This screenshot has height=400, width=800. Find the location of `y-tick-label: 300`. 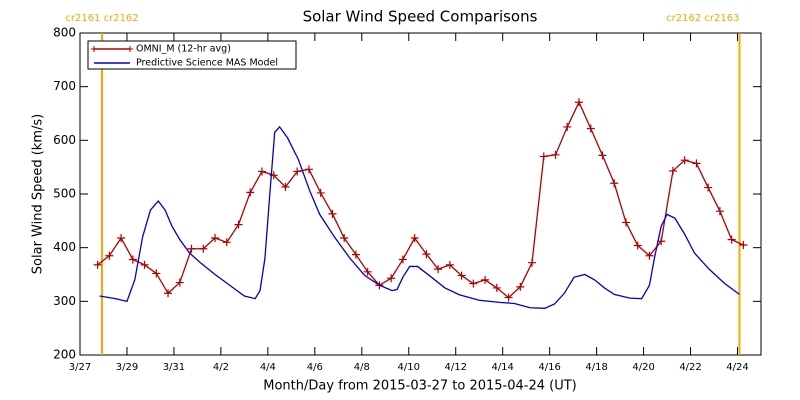

y-tick-label: 300 is located at coordinates (64, 301).